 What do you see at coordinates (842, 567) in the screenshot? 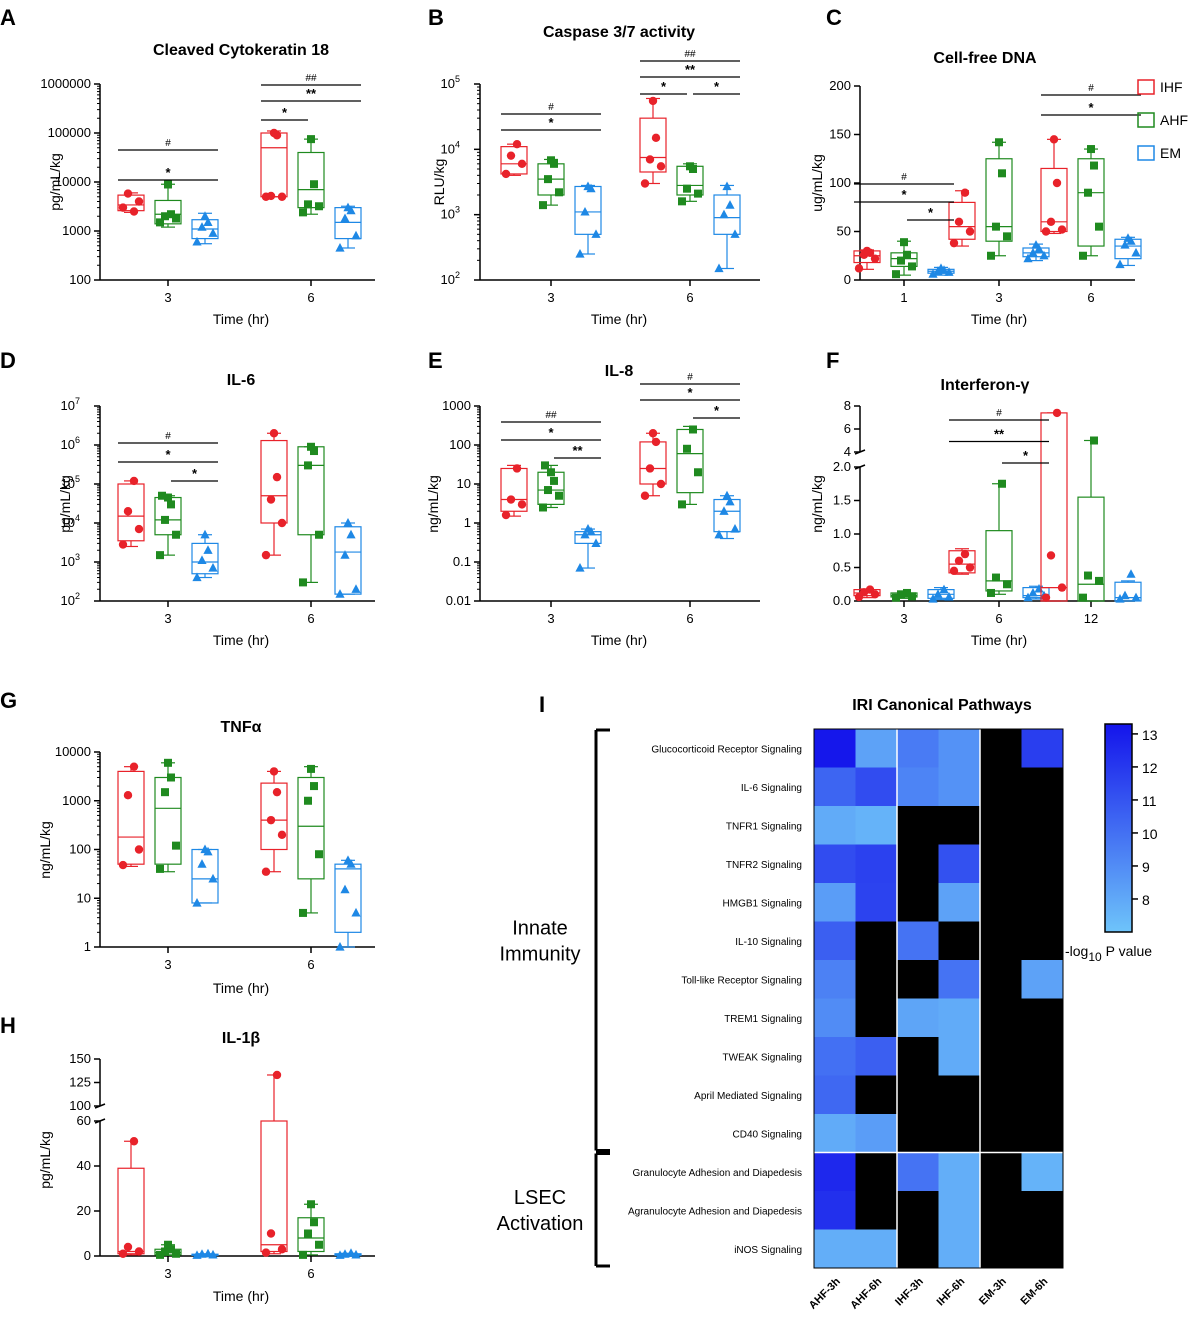
I see `y-tick-label: 0.5` at bounding box center [842, 567].